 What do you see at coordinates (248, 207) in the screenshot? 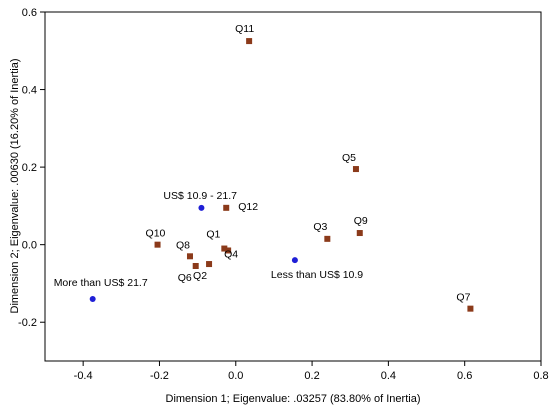
I see `point-label: Q12` at bounding box center [248, 207].